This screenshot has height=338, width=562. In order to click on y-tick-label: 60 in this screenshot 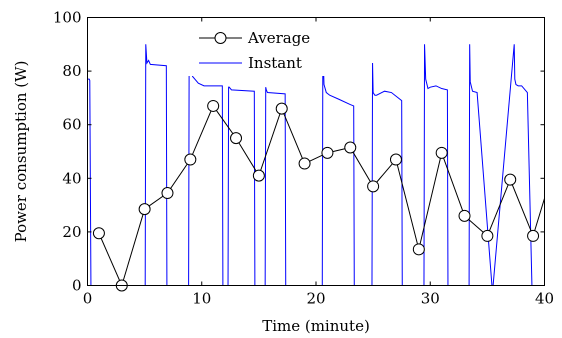, I will do `click(71, 125)`.